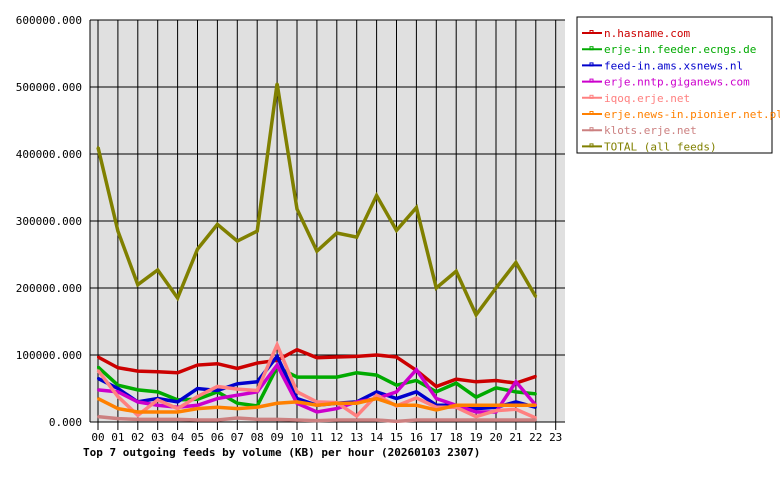 The height and width of the screenshot is (480, 780). Describe the element at coordinates (436, 437) in the screenshot. I see `x-tick-label: 17` at that location.